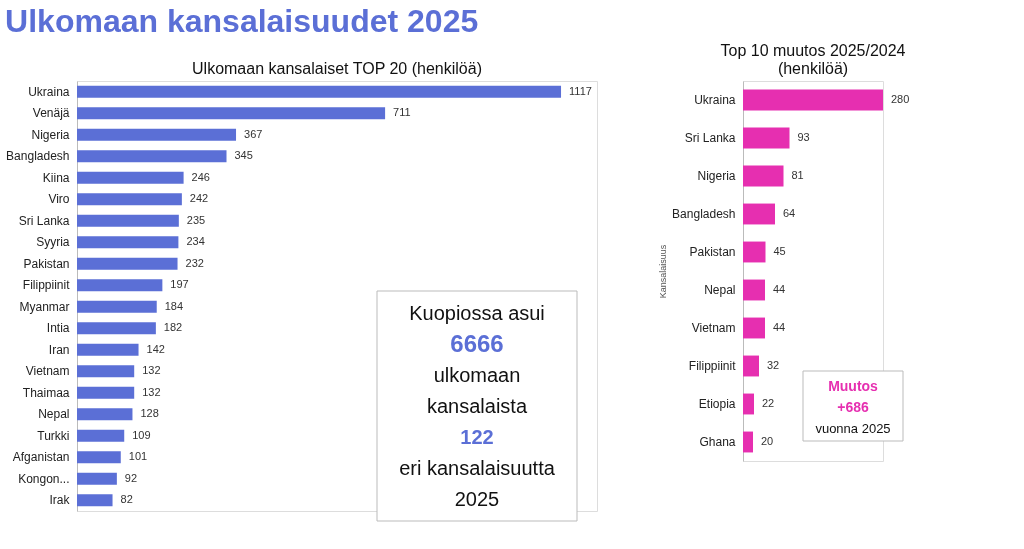  Describe the element at coordinates (138, 456) in the screenshot. I see `data-label: 101` at that location.